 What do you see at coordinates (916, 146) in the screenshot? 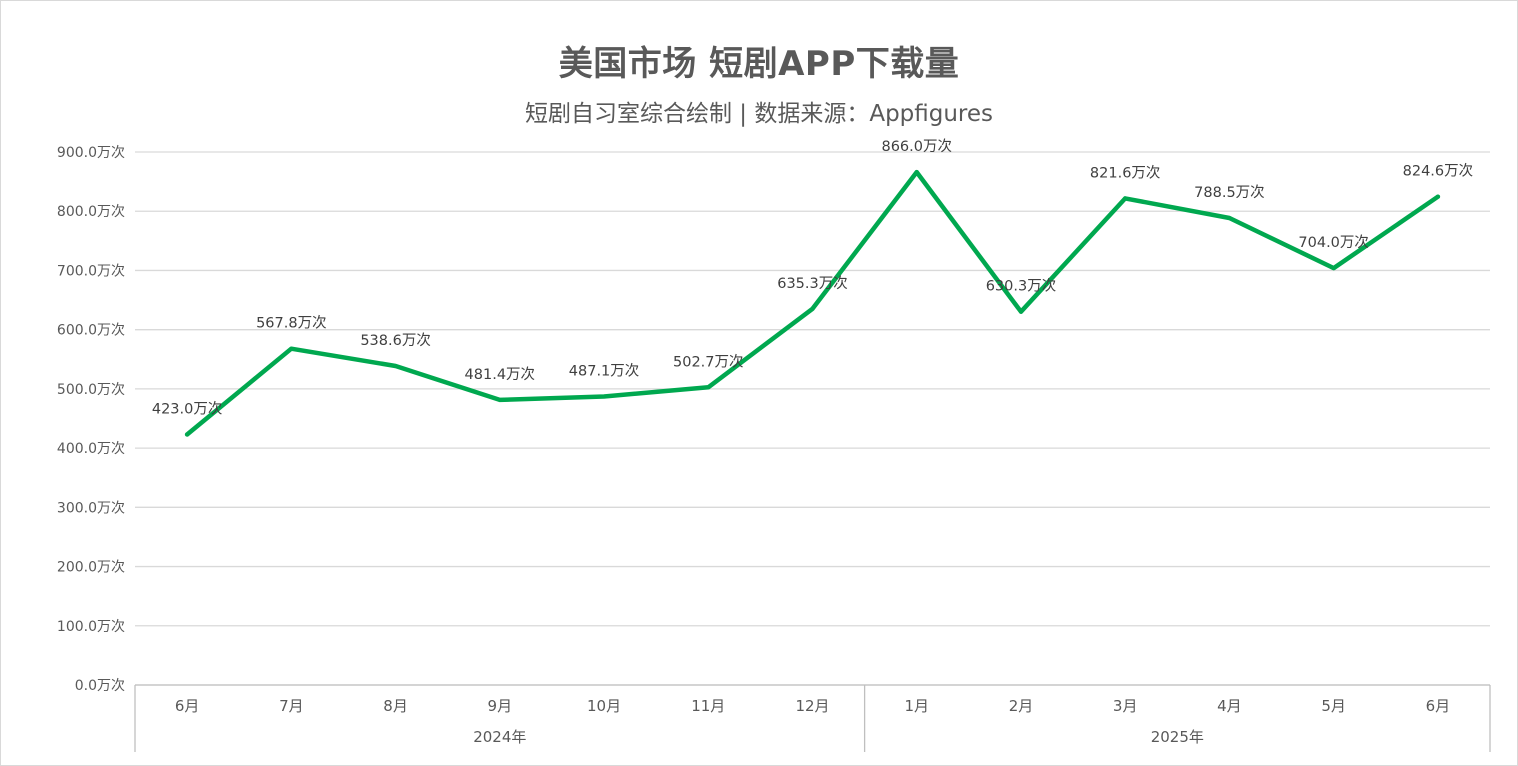
I see `data-label: 866.0万次` at bounding box center [916, 146].